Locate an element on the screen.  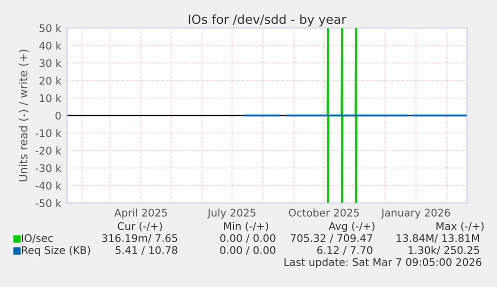
legend-label: Req Size (KB) is located at coordinates (56, 251).